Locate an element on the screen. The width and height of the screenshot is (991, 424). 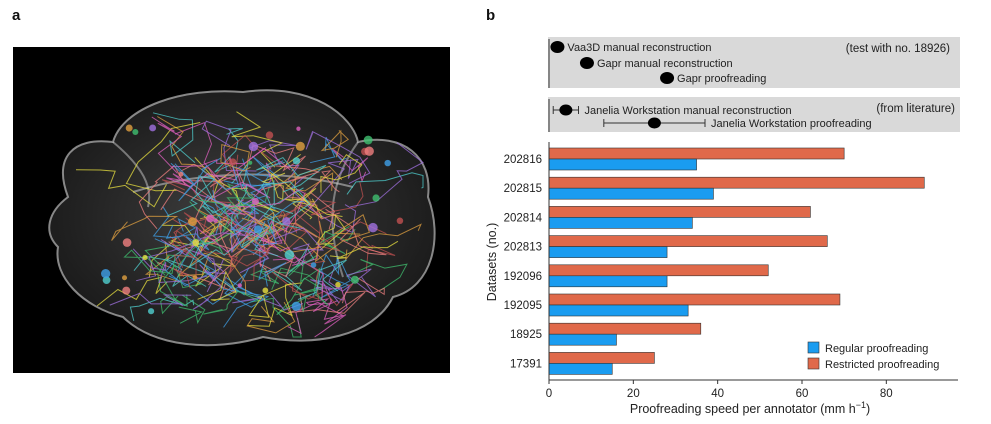
x-tick-label-40: 40 is located at coordinates (717, 394).